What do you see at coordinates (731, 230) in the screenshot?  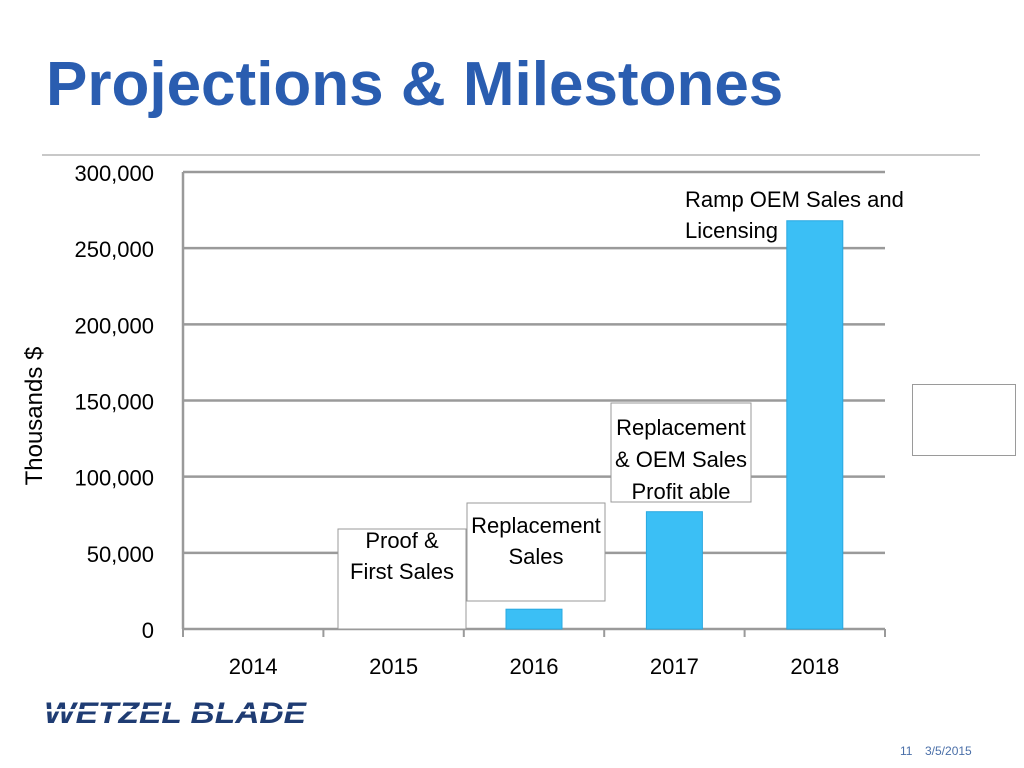 I see `annotation-label: Licensing` at bounding box center [731, 230].